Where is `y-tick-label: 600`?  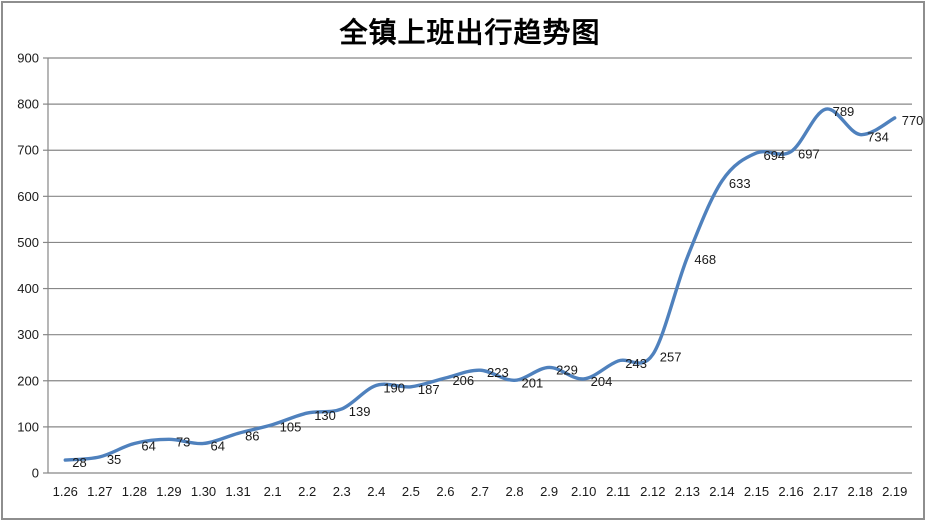
y-tick-label: 600 is located at coordinates (28, 196).